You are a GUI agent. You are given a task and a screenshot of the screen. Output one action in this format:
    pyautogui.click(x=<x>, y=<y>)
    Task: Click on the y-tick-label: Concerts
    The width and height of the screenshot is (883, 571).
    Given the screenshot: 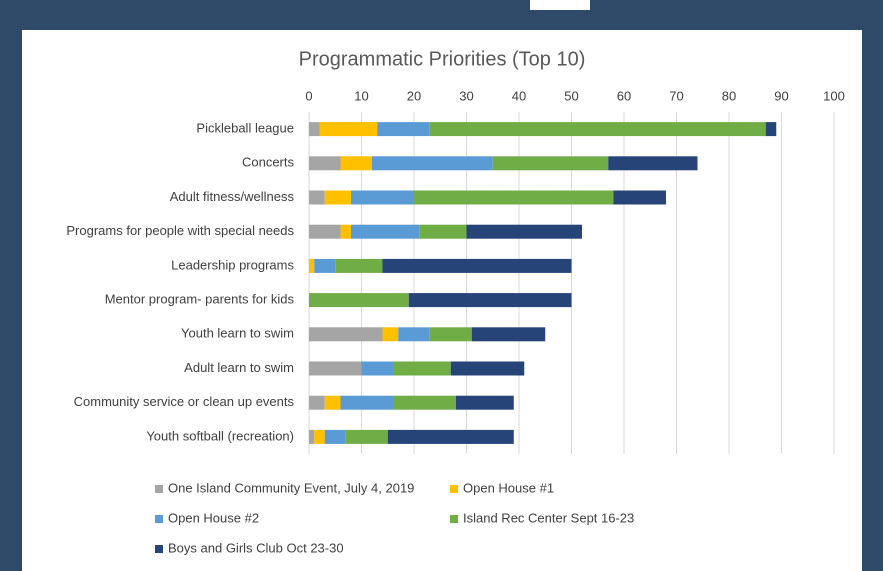 What is the action you would take?
    pyautogui.click(x=268, y=162)
    